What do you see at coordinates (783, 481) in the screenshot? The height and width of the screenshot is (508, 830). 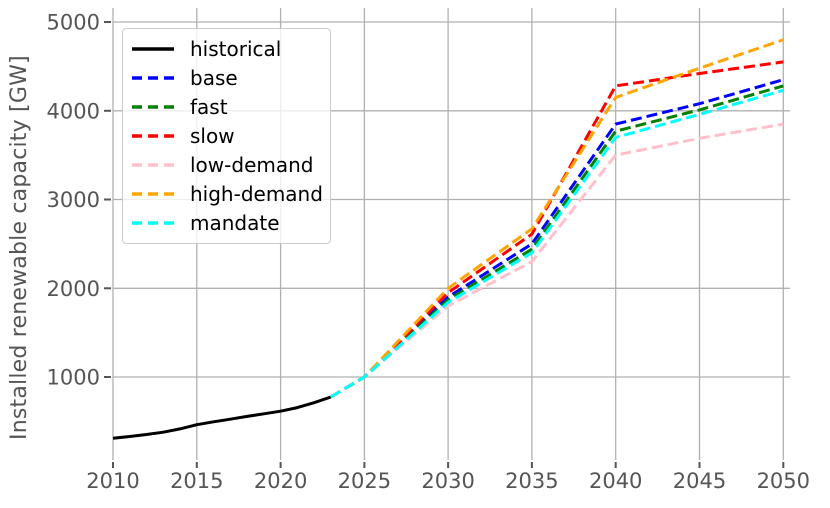 I see `x-tick-label: 2050` at bounding box center [783, 481].